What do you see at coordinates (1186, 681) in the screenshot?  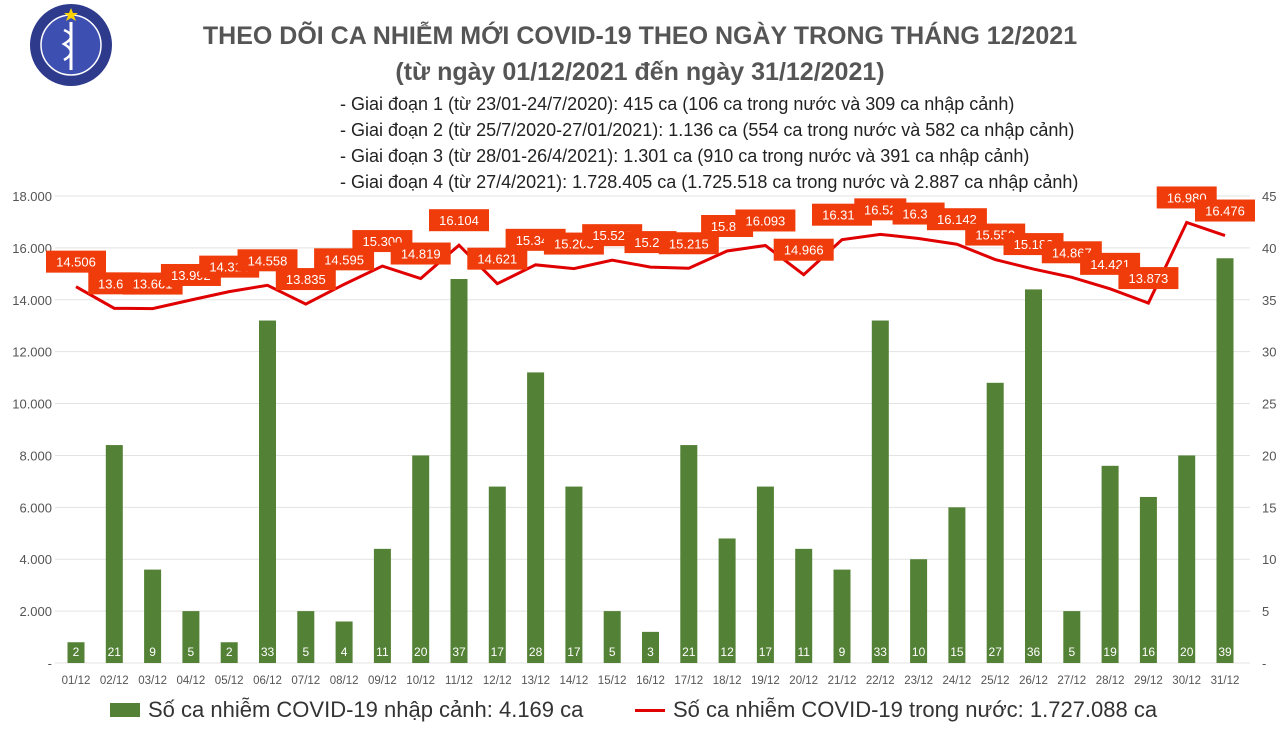 I see `x-tick-label: 30/12` at bounding box center [1186, 681].